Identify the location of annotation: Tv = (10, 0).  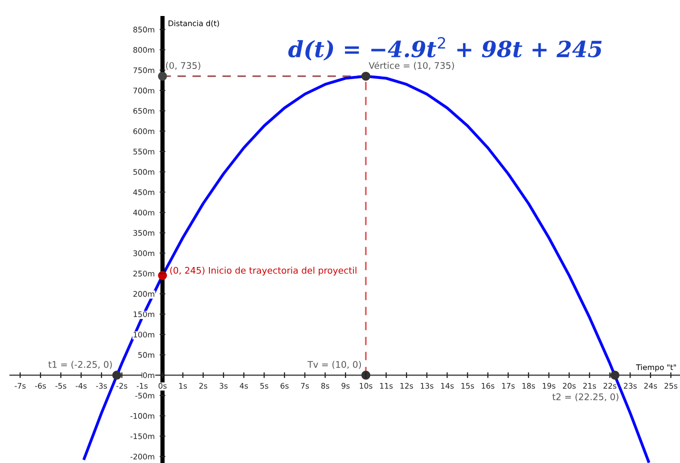
(334, 364).